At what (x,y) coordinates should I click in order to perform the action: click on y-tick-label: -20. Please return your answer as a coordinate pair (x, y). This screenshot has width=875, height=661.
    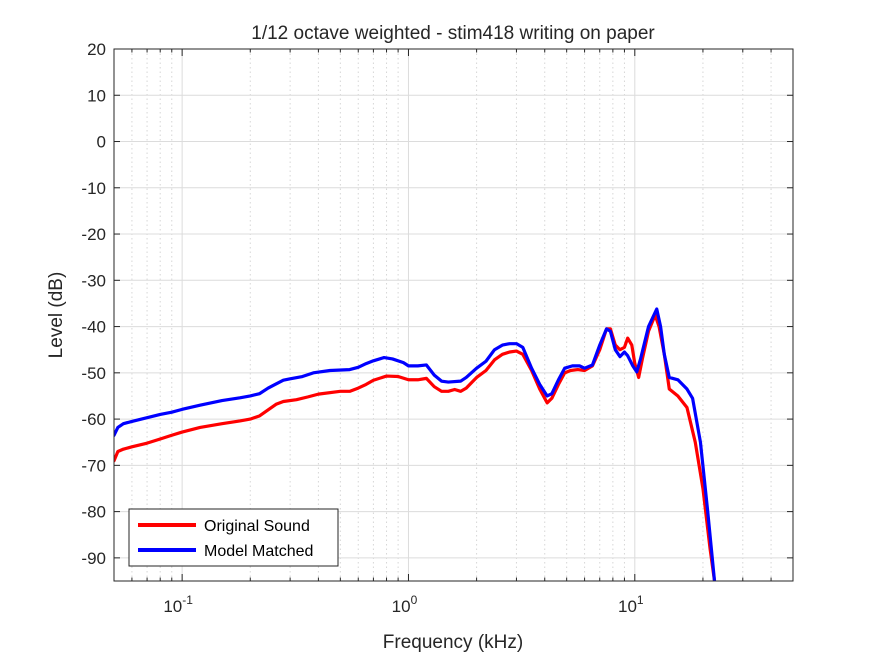
    Looking at the image, I should click on (93, 234).